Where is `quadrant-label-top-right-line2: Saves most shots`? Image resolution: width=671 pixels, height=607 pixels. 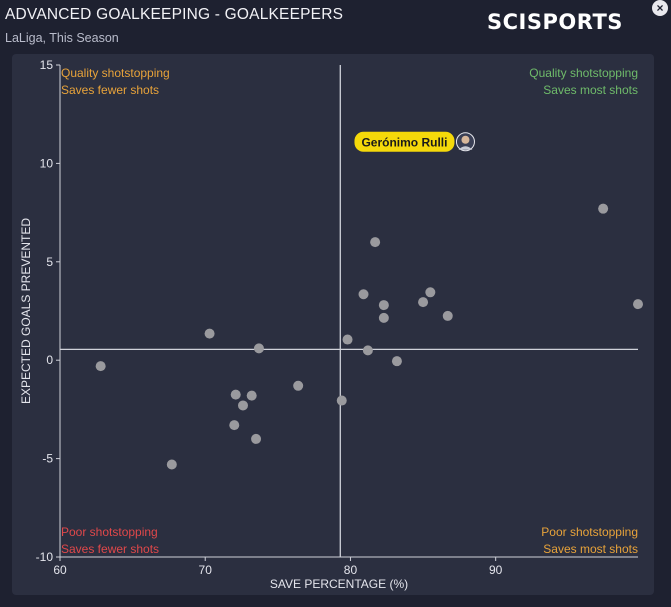
quadrant-label-top-right-line2: Saves most shots is located at coordinates (590, 90).